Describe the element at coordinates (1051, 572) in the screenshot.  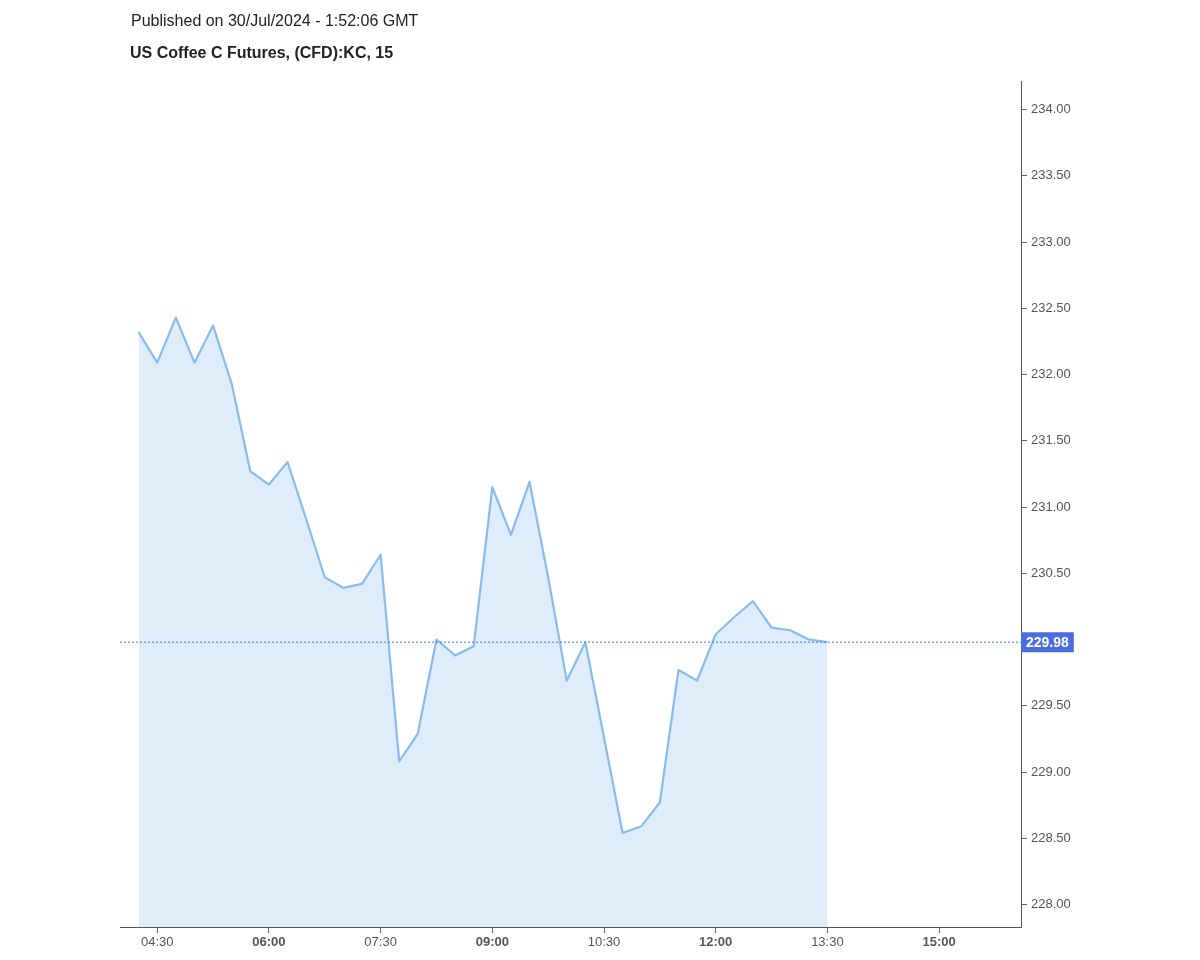
I see `y-tick-label: 230.50` at that location.